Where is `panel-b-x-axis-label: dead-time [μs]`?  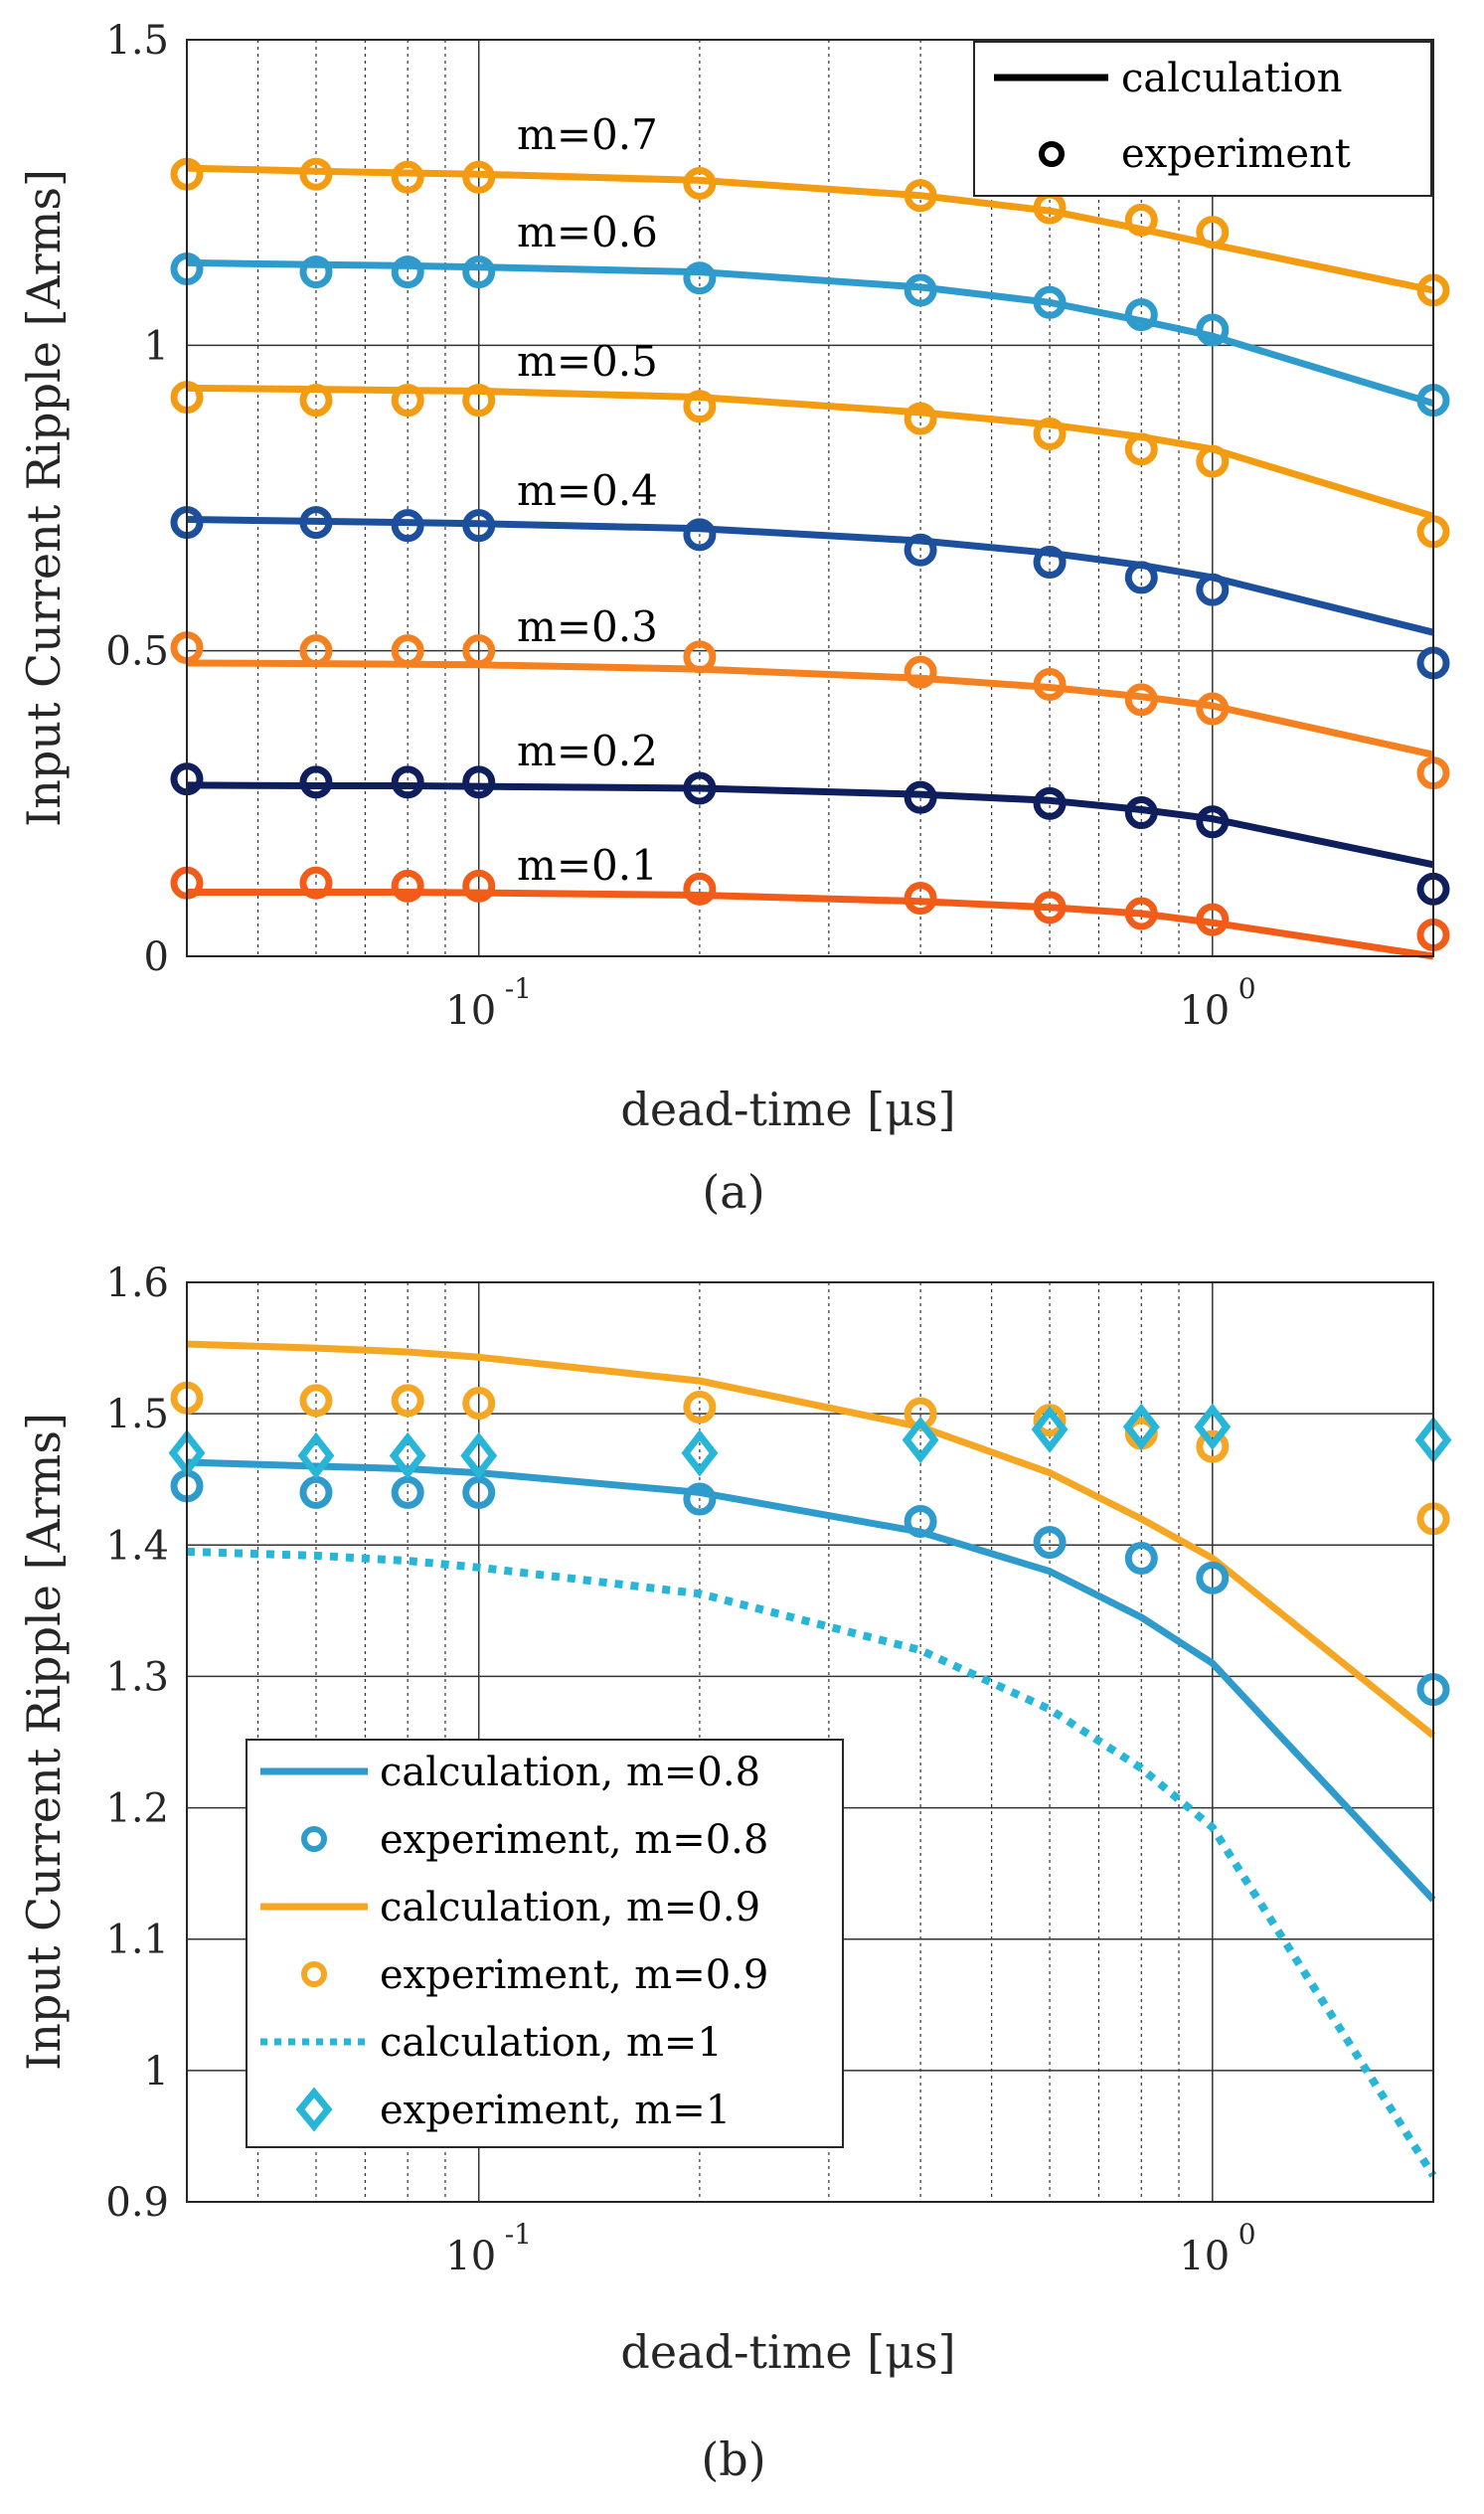 panel-b-x-axis-label: dead-time [μs] is located at coordinates (787, 2352).